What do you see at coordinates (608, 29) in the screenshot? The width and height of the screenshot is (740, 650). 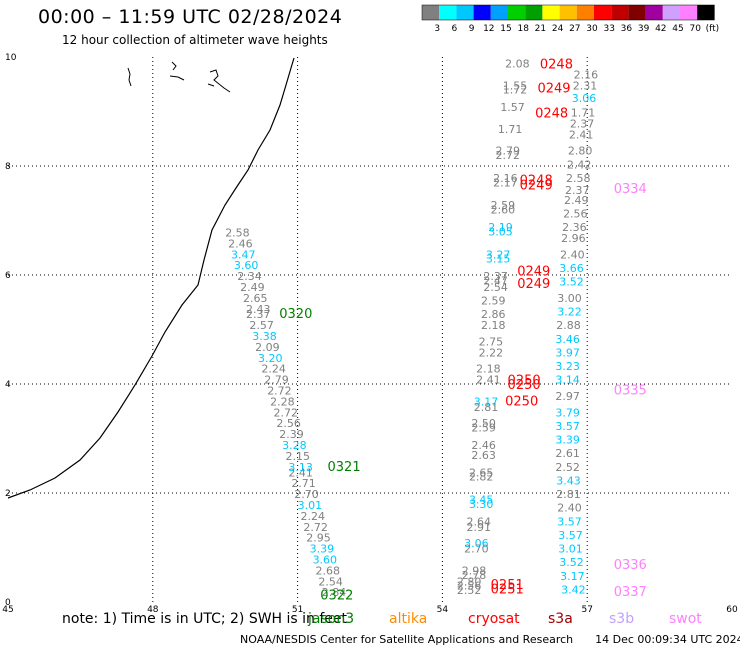 I see `colorbar-label: 33` at bounding box center [608, 29].